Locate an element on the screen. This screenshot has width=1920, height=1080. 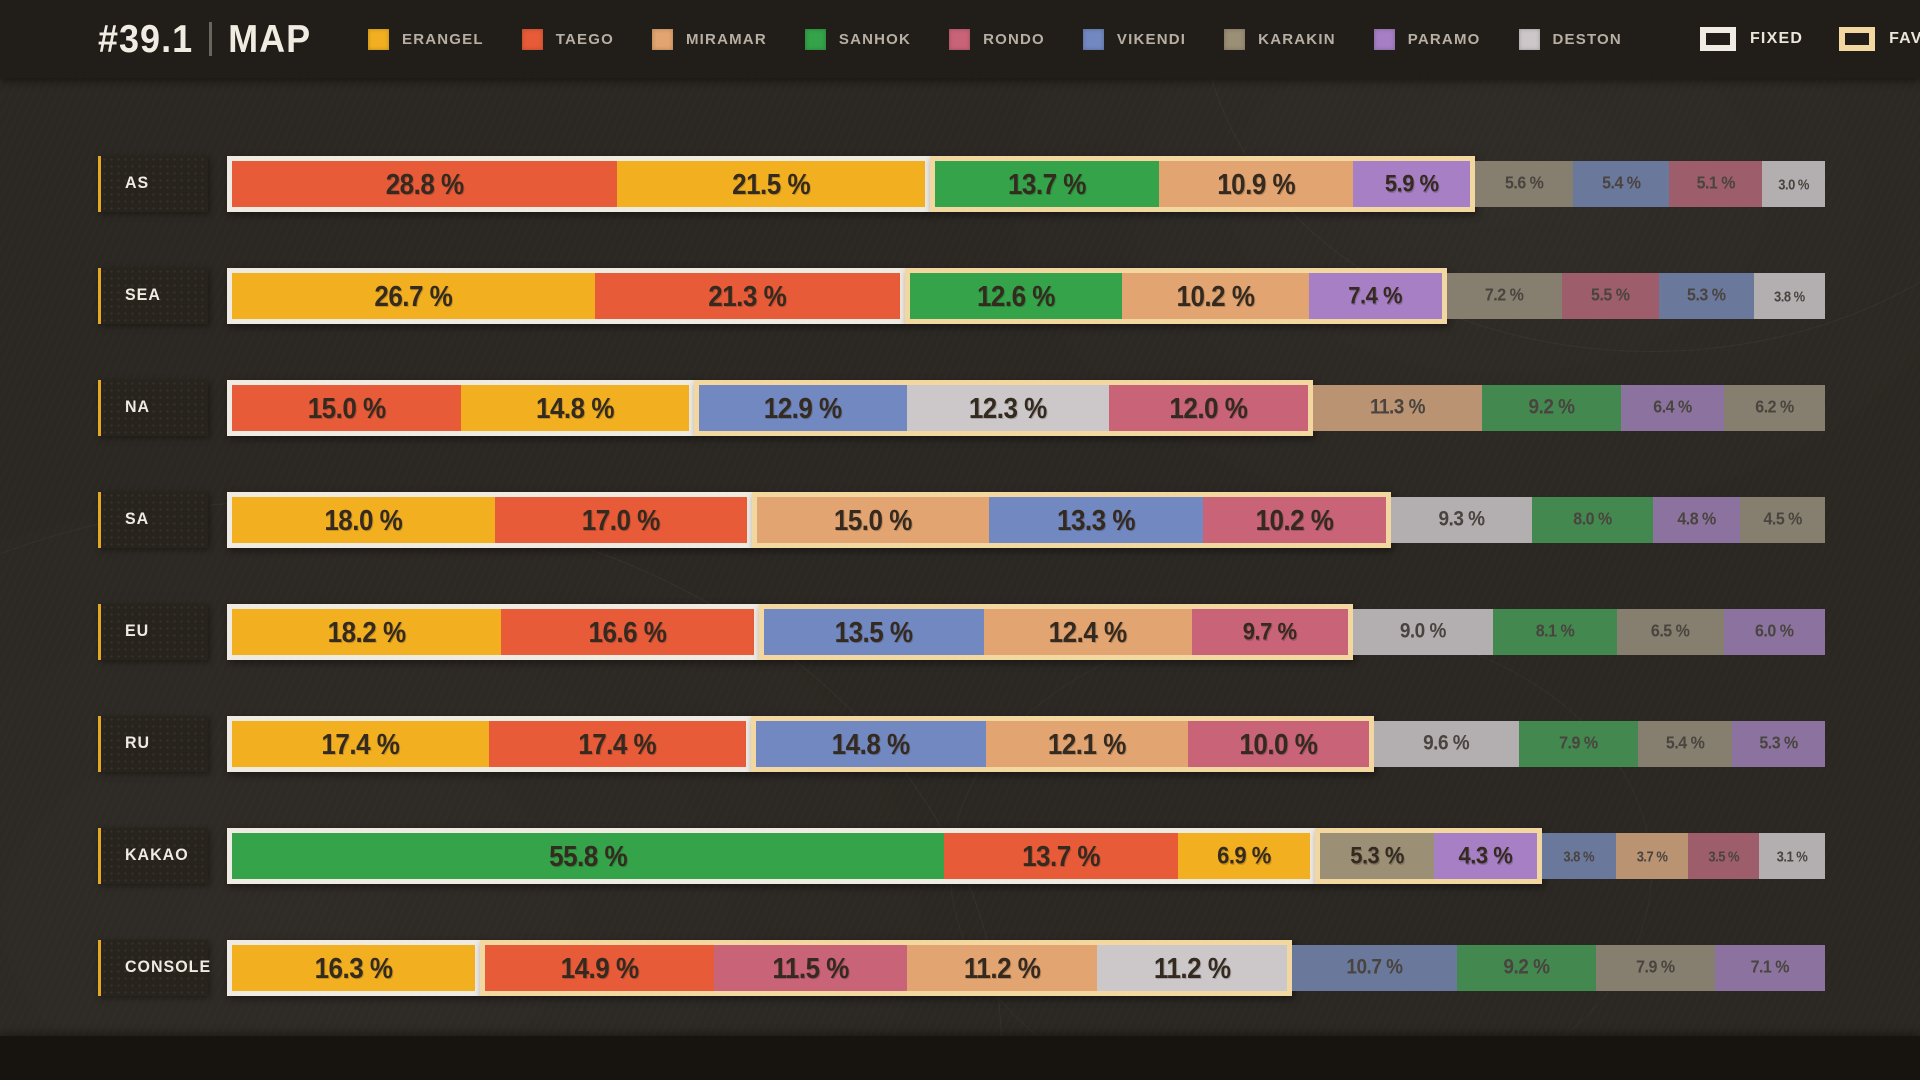
segment-taego: 16.6 % is located at coordinates (627, 632).